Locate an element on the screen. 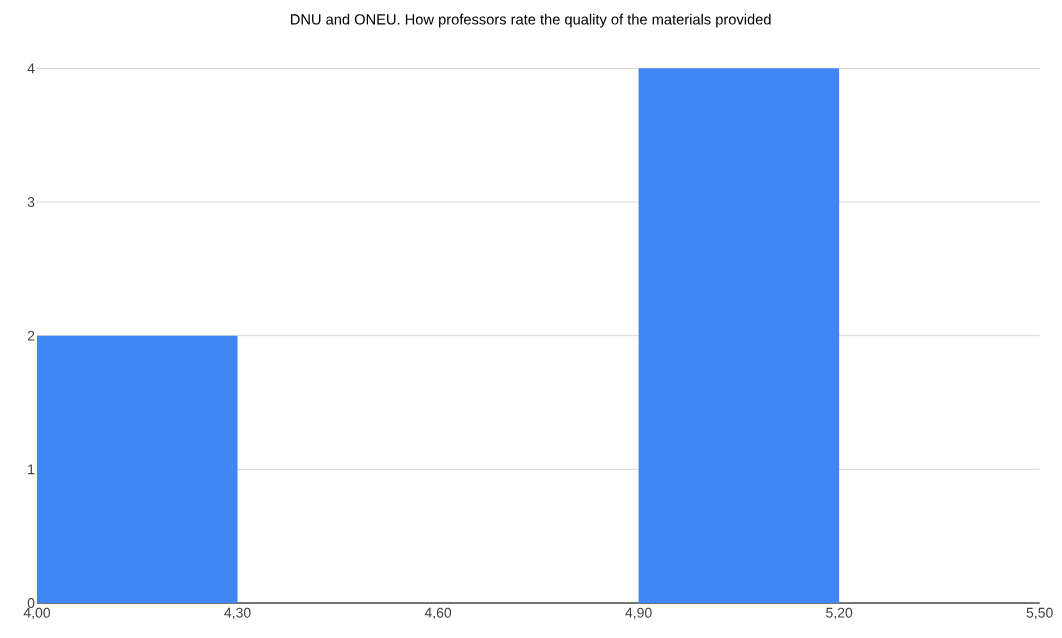 The image size is (1062, 638). y-tick-label: 3 is located at coordinates (31, 202).